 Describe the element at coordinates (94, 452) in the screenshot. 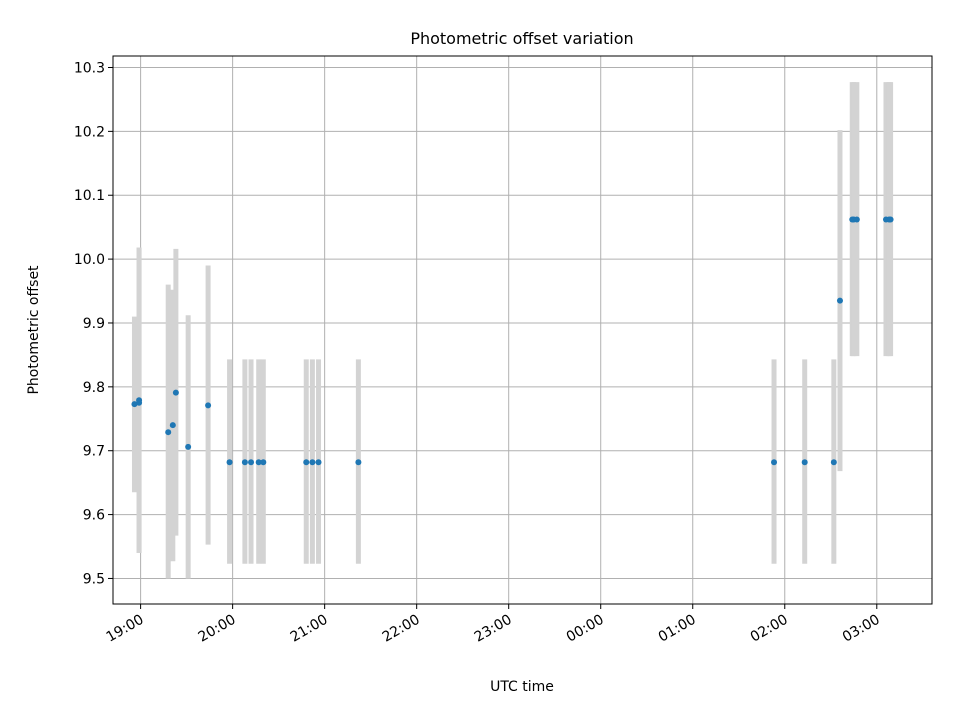

I see `y-tick-label: 9.7` at that location.